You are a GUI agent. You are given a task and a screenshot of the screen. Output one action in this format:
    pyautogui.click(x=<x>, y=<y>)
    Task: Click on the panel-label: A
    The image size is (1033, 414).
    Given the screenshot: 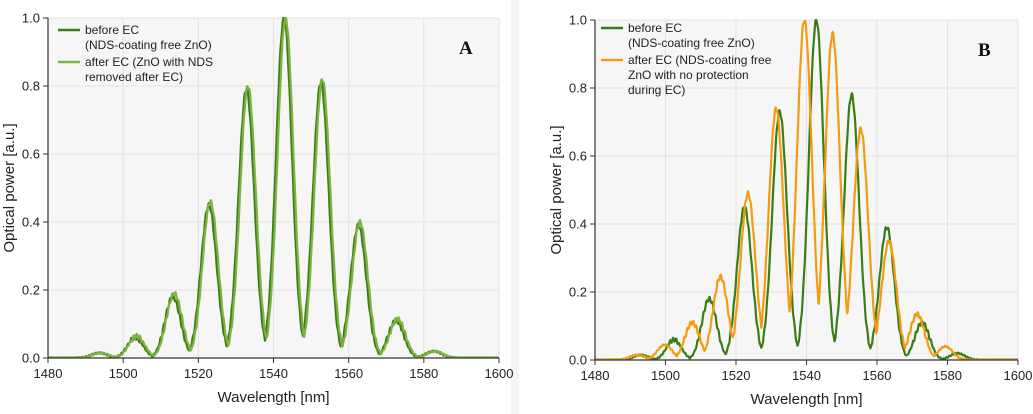 What is the action you would take?
    pyautogui.click(x=466, y=48)
    